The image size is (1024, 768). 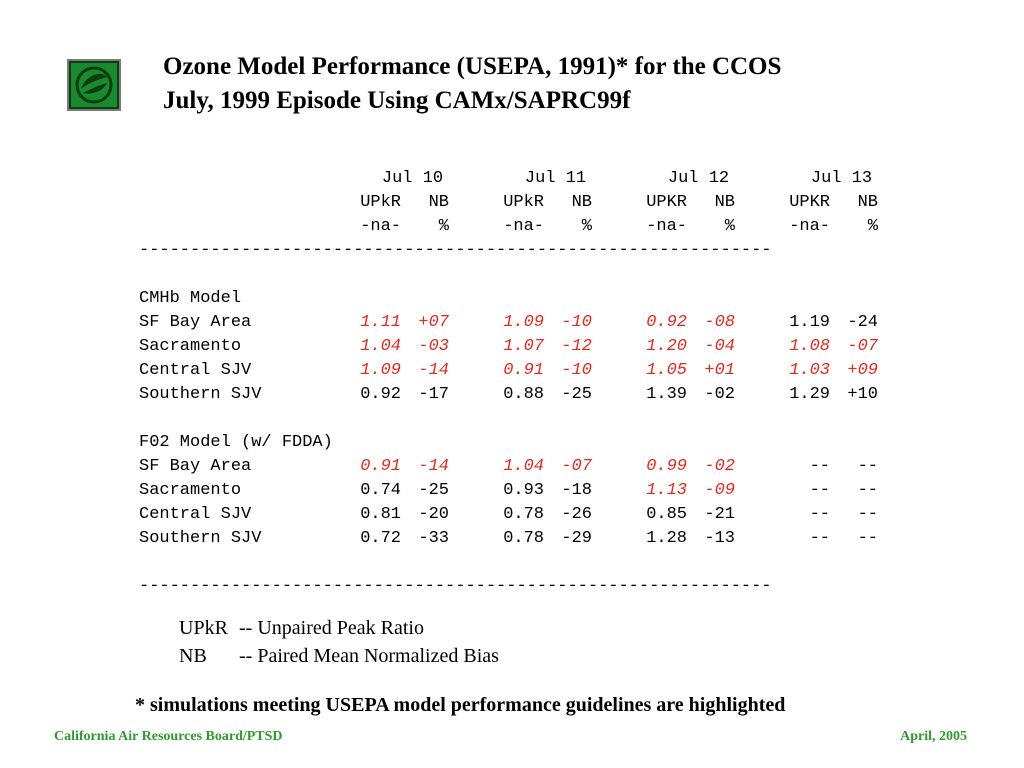 What do you see at coordinates (666, 514) in the screenshot?
I see `upkr-value: 0.85` at bounding box center [666, 514].